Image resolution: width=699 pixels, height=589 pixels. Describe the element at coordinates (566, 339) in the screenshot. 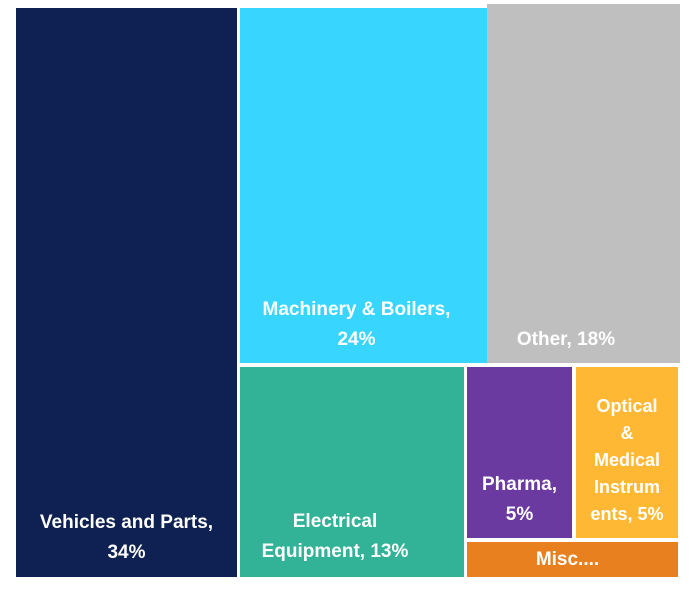

I see `tile-label-other: Other, 18%` at that location.